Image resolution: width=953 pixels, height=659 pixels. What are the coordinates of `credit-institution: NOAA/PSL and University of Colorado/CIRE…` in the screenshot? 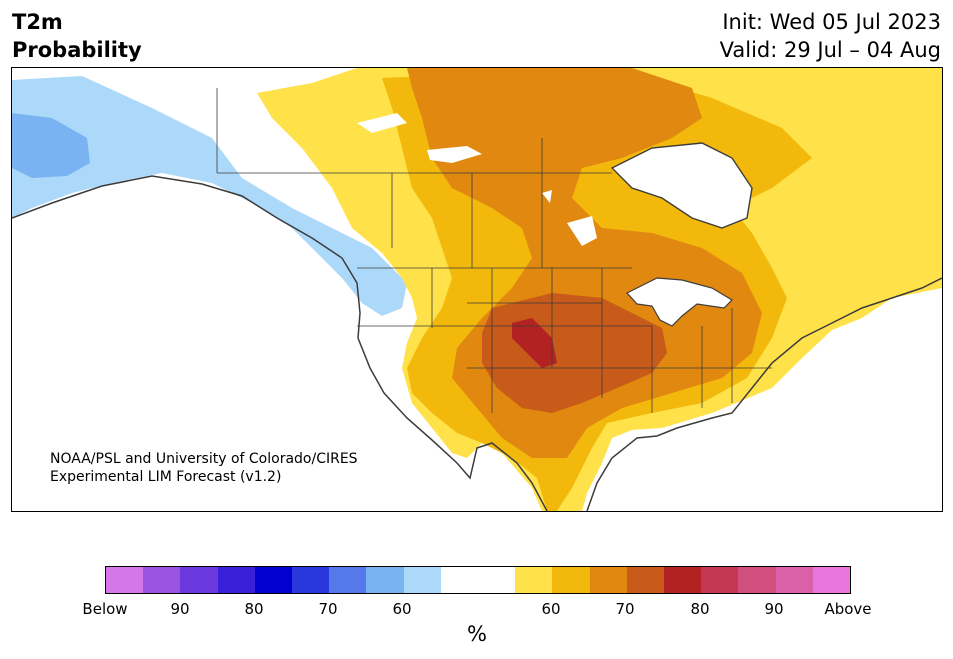 It's located at (204, 459).